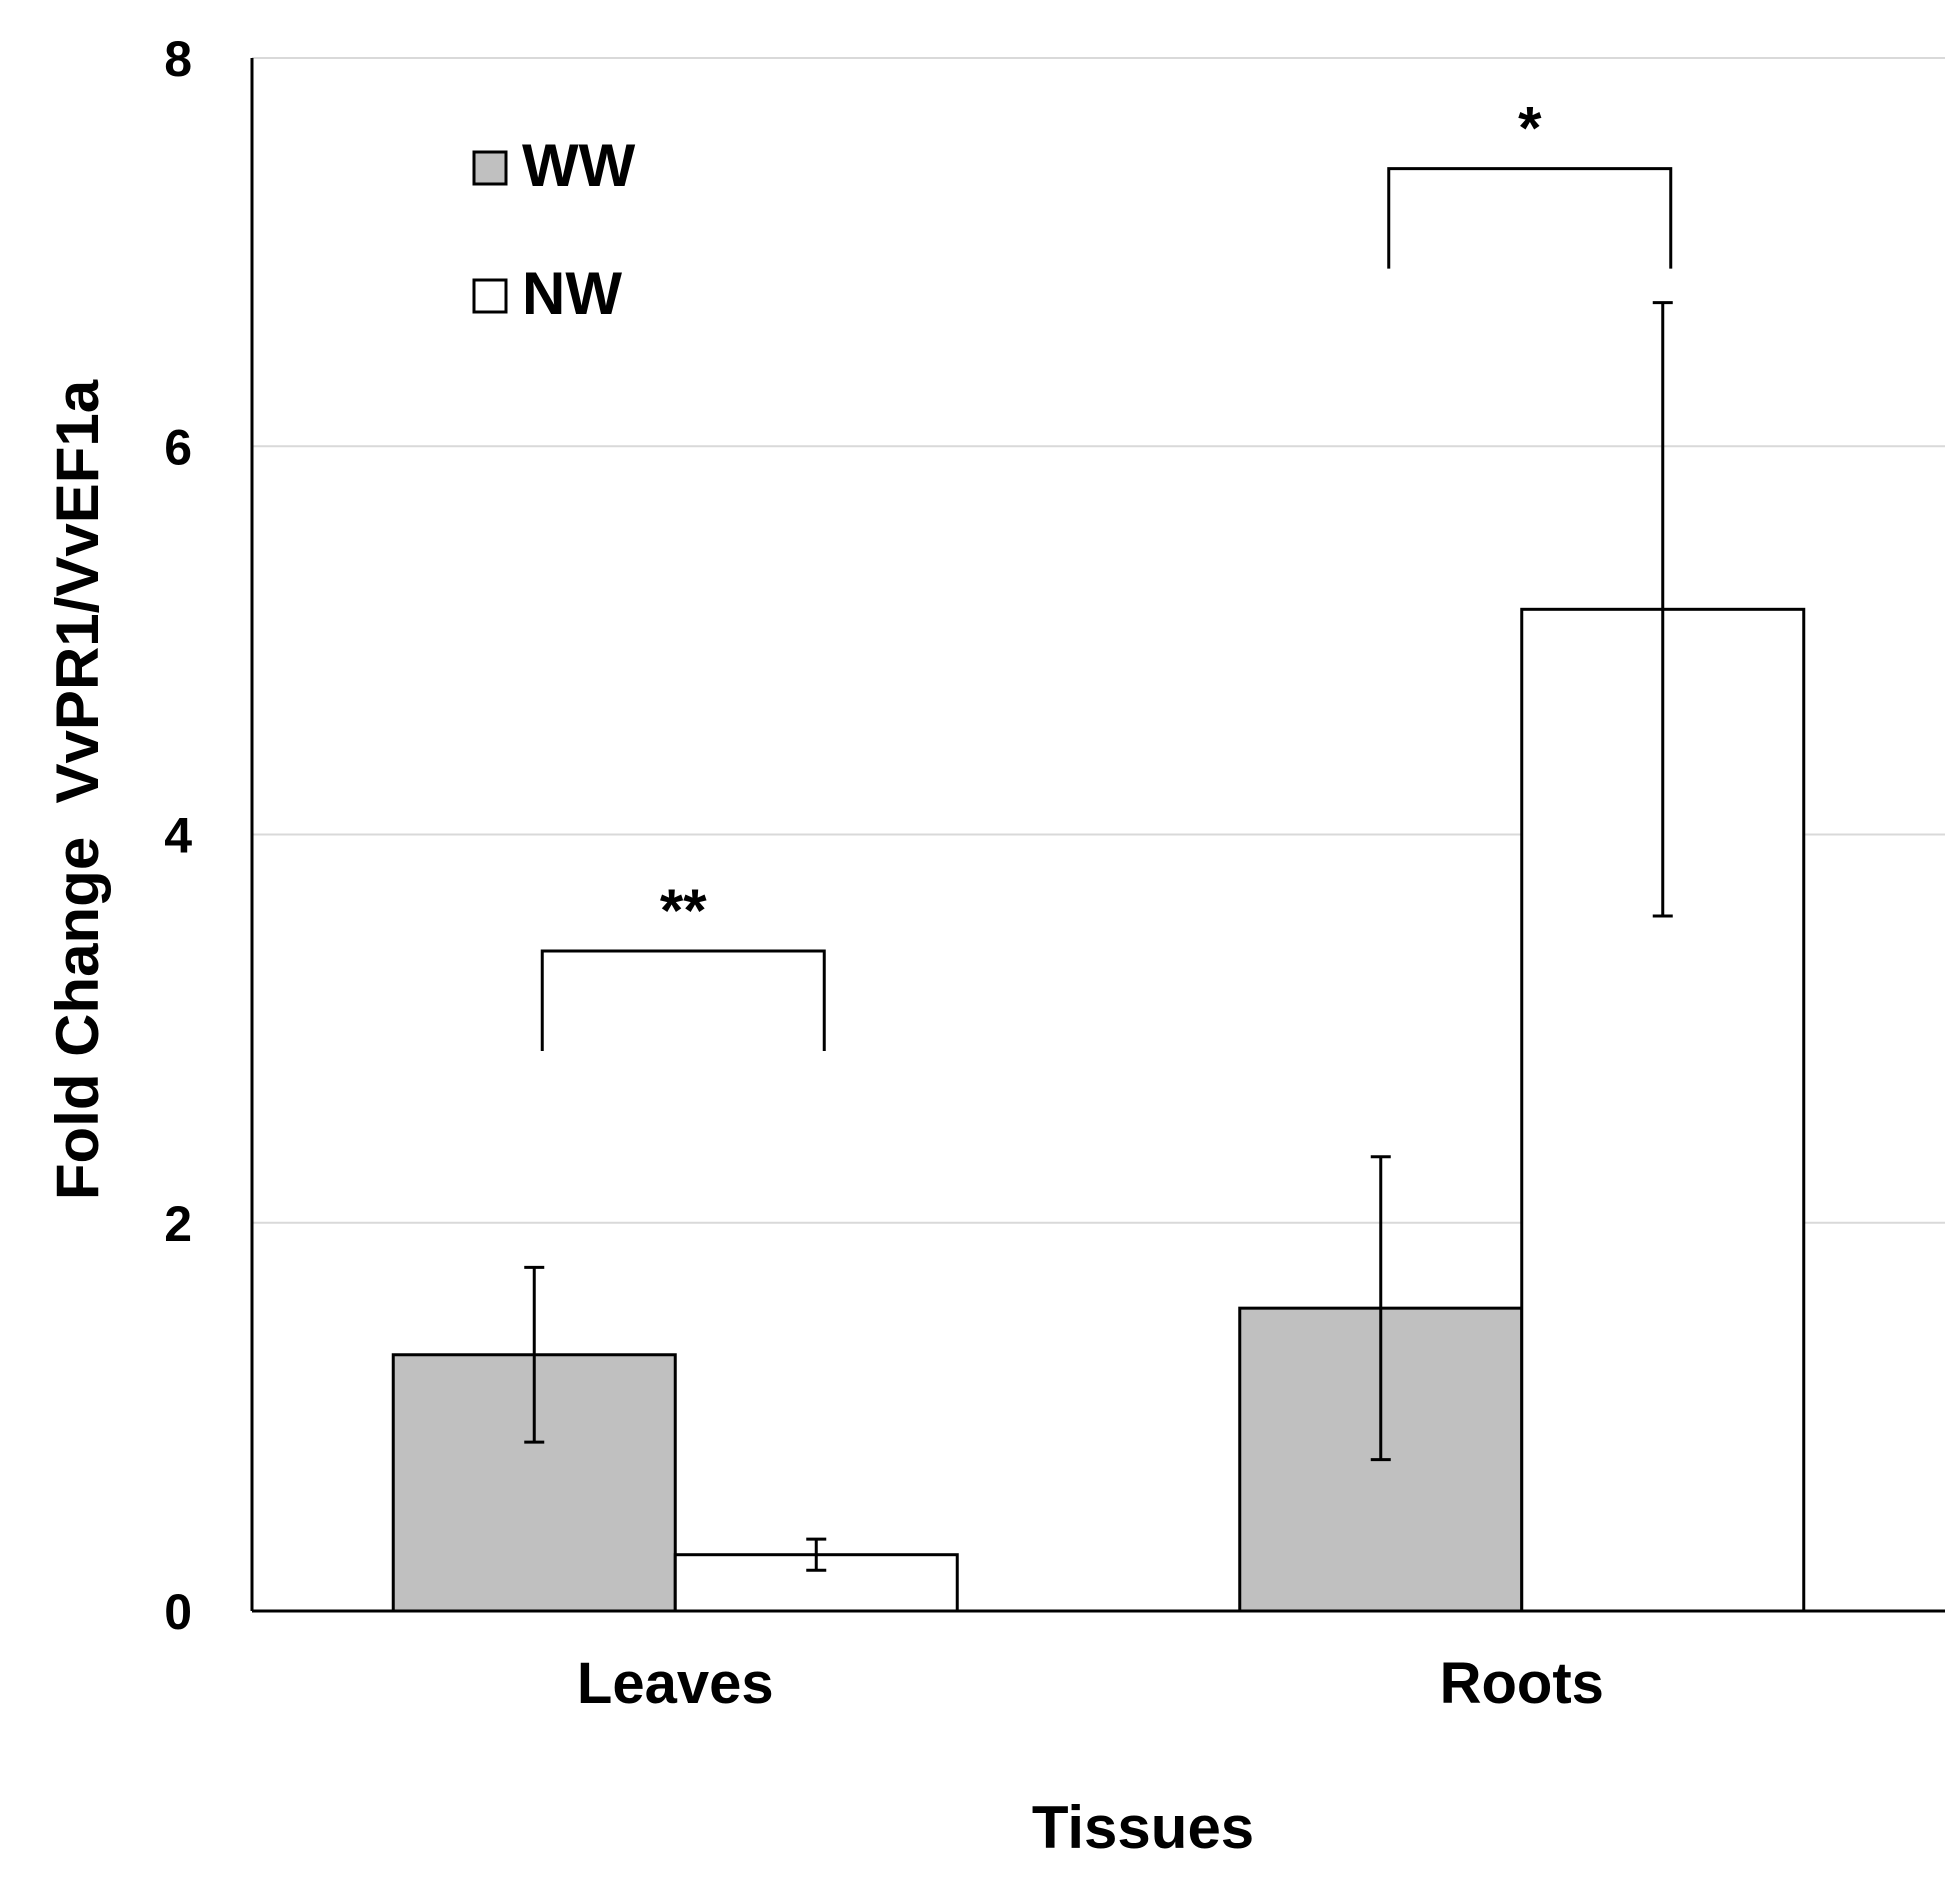 The image size is (1957, 1889). I want to click on y-tick-labels: 0 2 4 6 8, so click(178, 835).